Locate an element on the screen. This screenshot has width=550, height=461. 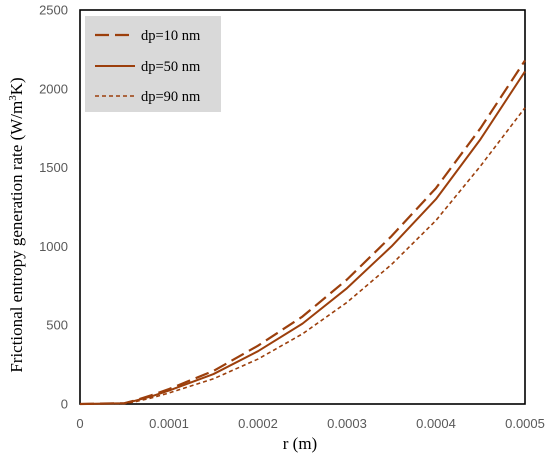
y-tick-label: 500 is located at coordinates (57, 325).